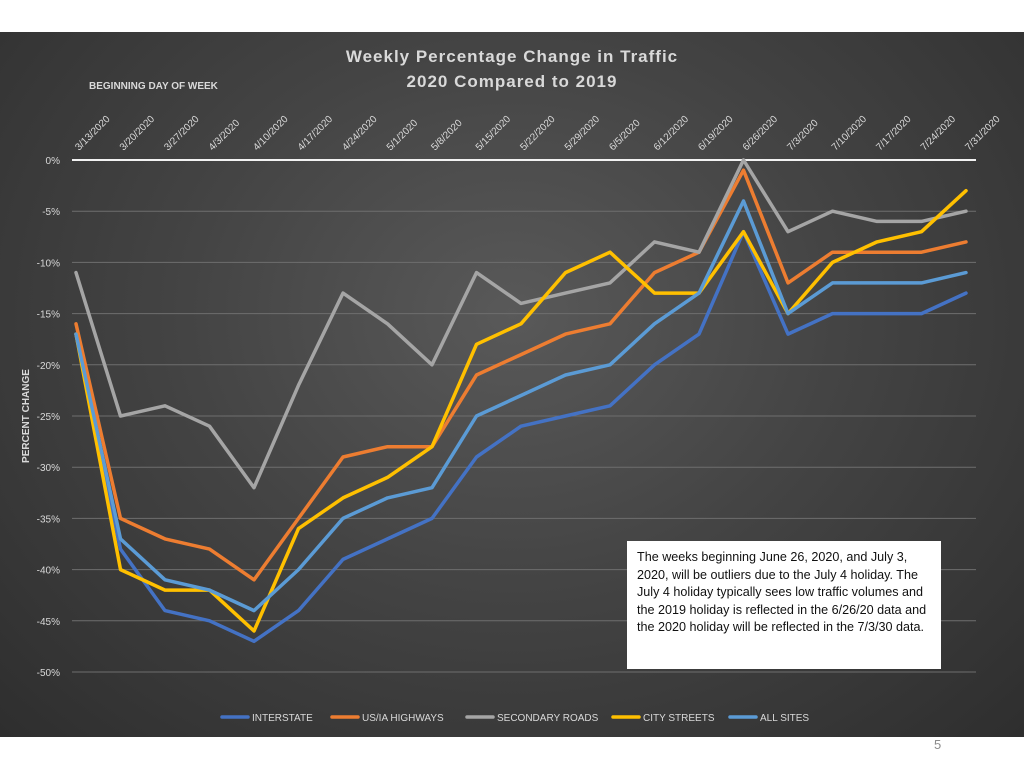 This screenshot has width=1024, height=768. What do you see at coordinates (583, 134) in the screenshot?
I see `x-tick-label: 5/29/2020` at bounding box center [583, 134].